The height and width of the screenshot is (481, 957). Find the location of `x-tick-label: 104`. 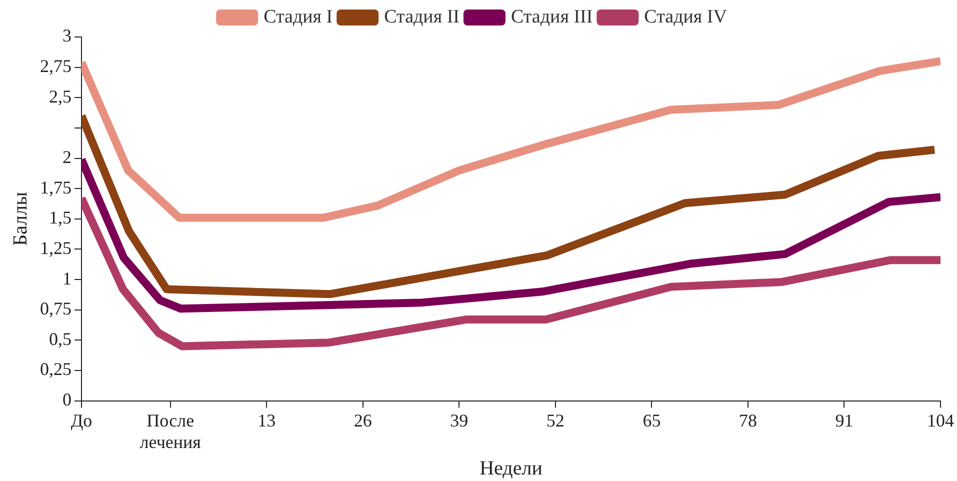

x-tick-label: 104 is located at coordinates (940, 420).